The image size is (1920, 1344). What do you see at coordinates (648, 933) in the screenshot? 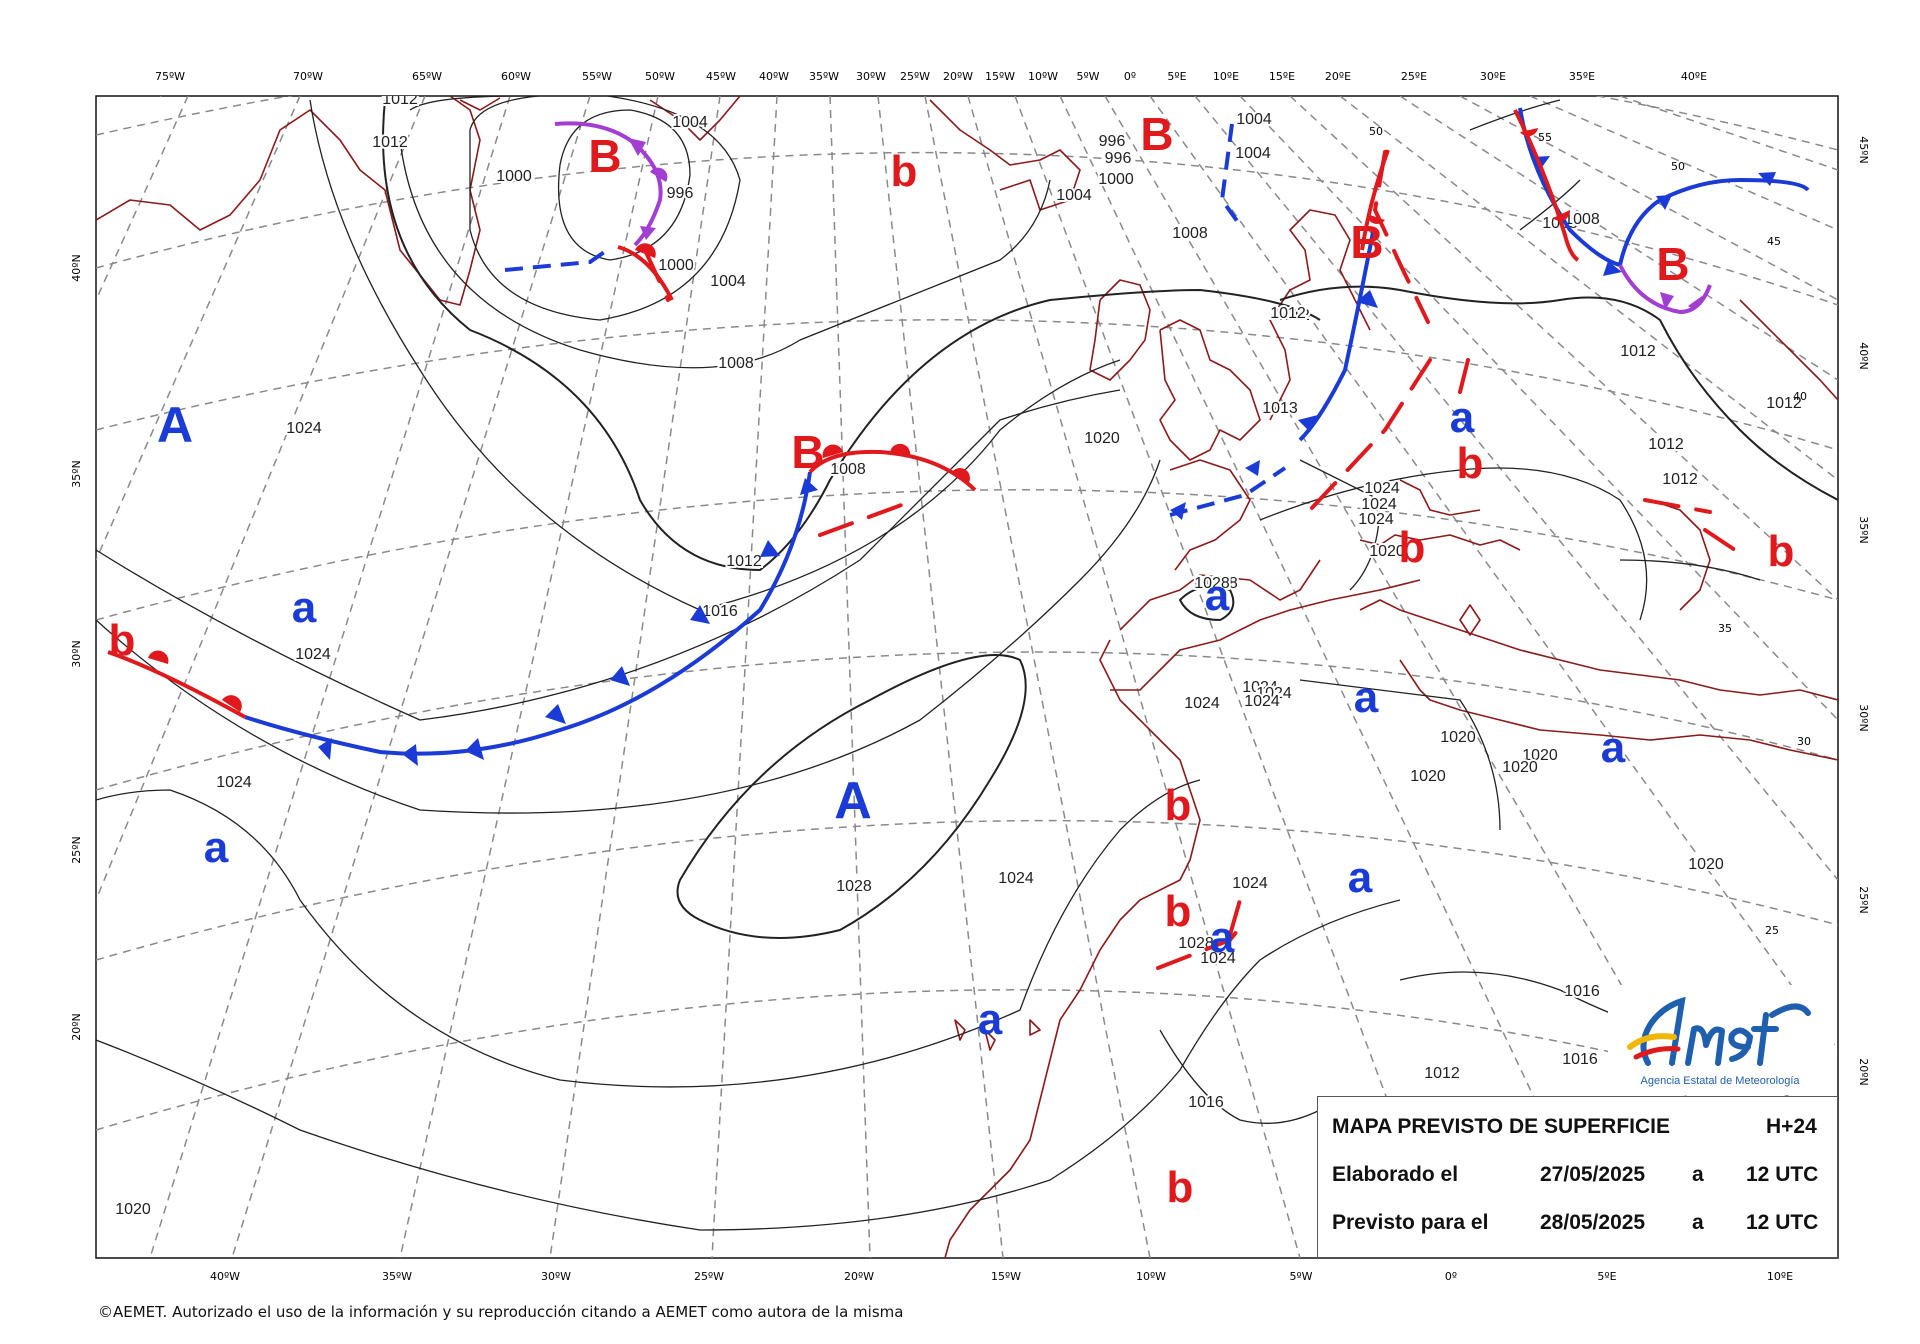
I see `isobar-1024-south` at bounding box center [648, 933].